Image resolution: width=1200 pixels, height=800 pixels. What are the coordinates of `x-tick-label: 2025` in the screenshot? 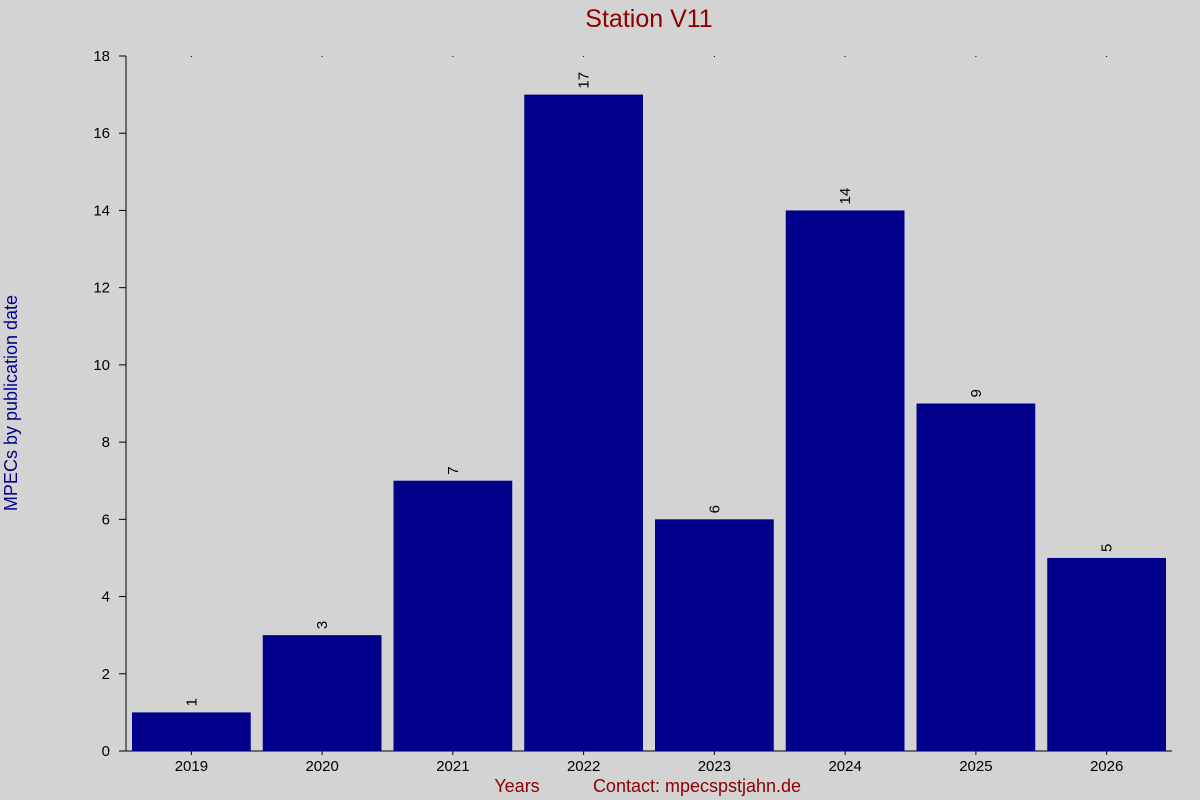 It's located at (975, 766).